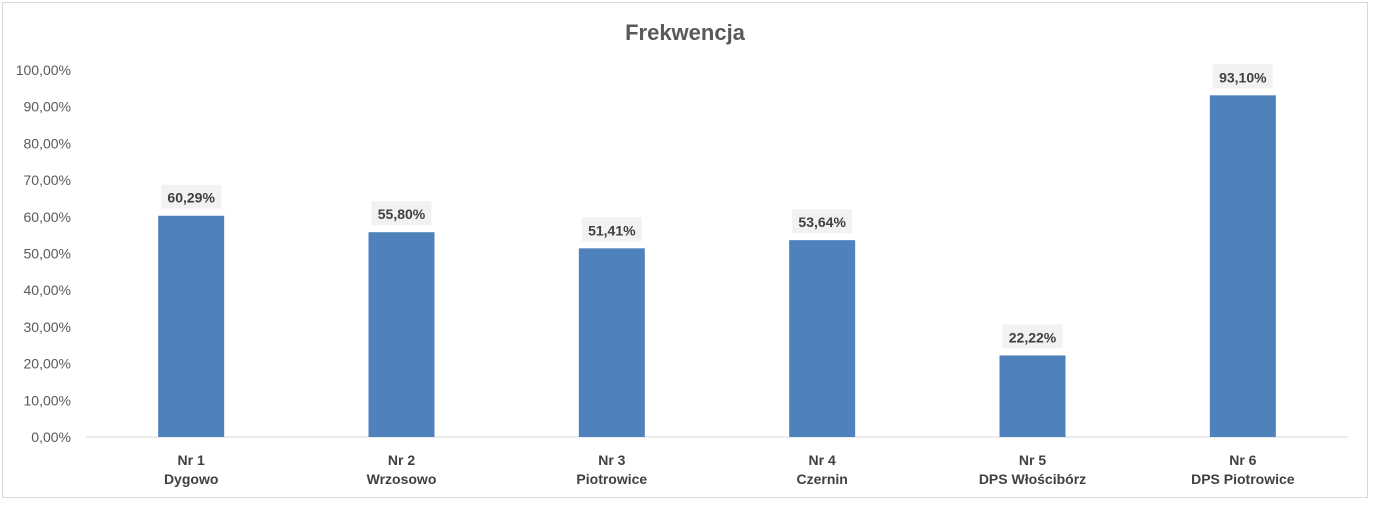 The height and width of the screenshot is (512, 1400). I want to click on data-label: 53,64%, so click(822, 222).